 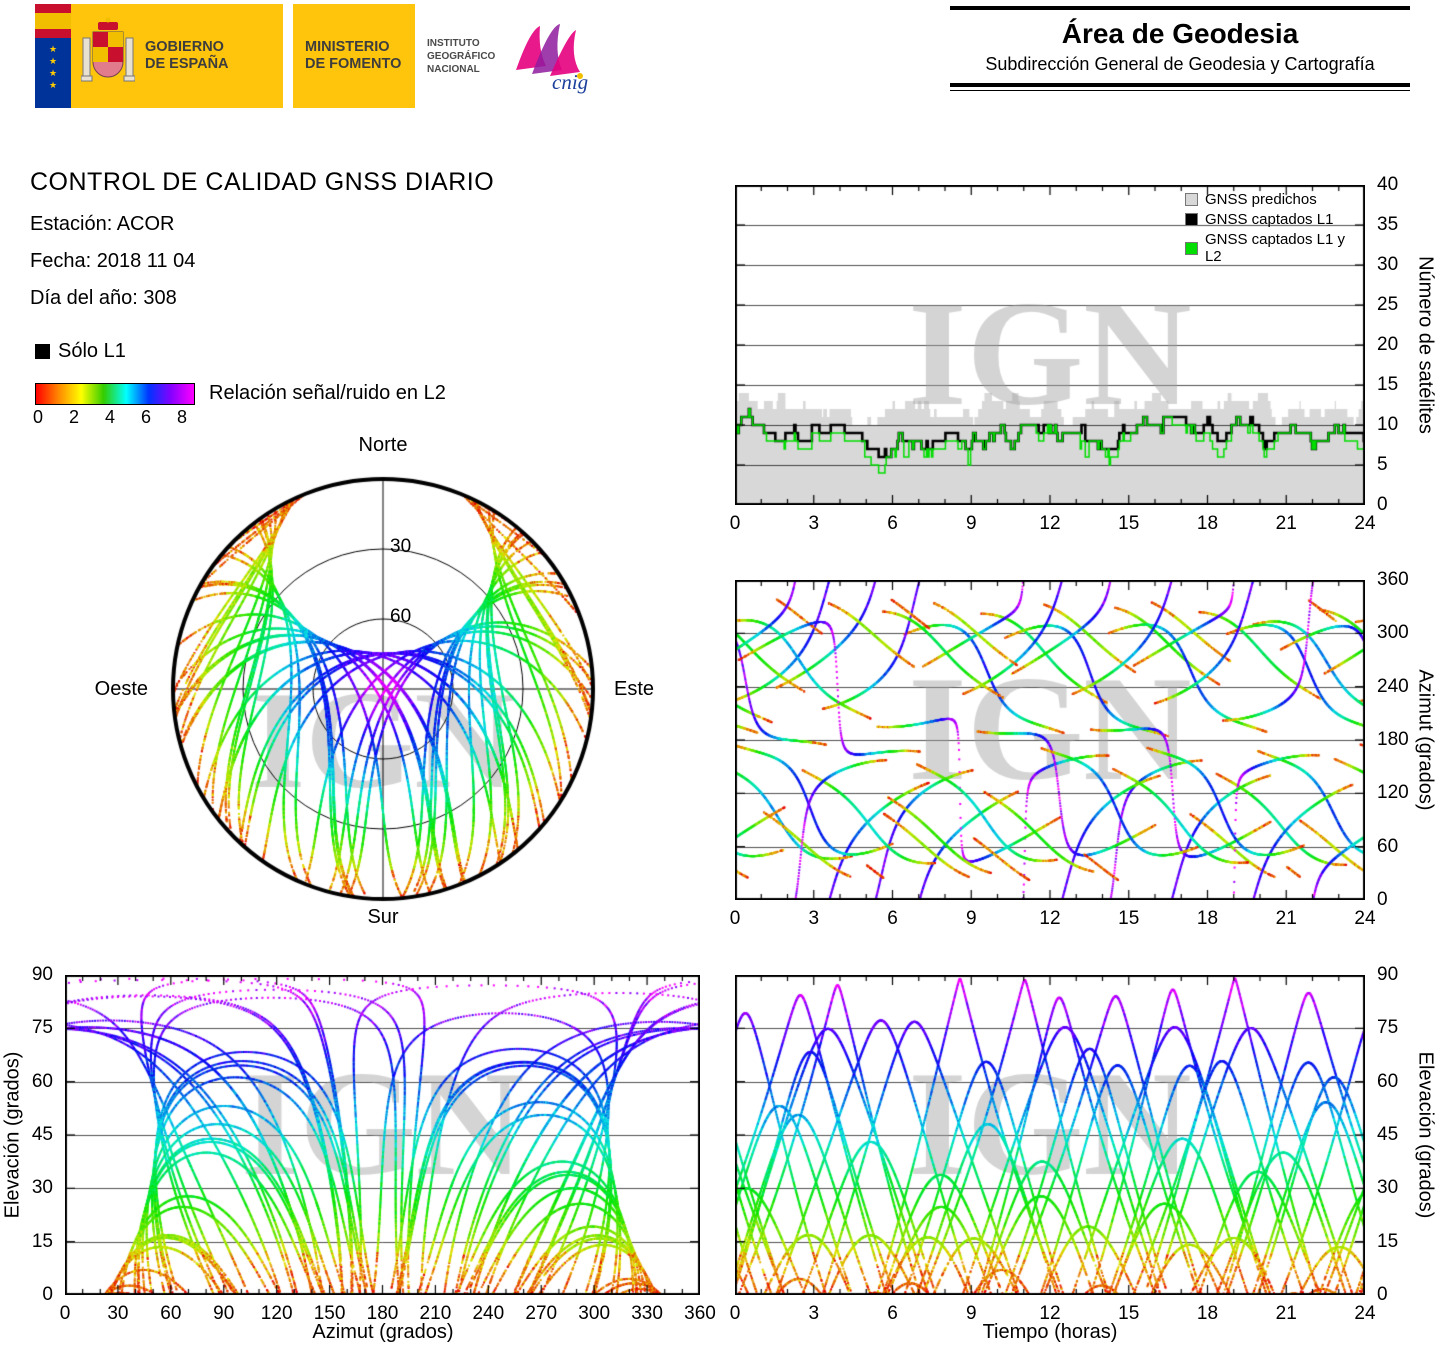 What do you see at coordinates (1388, 424) in the screenshot?
I see `satellite-count-y-tick-10: 10` at bounding box center [1388, 424].